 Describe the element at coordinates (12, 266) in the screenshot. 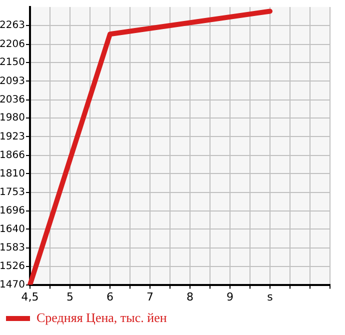

I see `y-tick-label: 1526` at that location.